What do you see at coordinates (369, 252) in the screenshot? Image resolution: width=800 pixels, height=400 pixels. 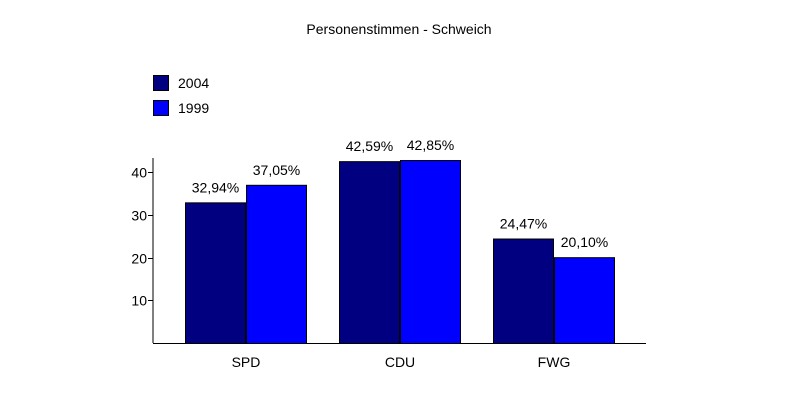 I see `bar-2004-cdu` at bounding box center [369, 252].